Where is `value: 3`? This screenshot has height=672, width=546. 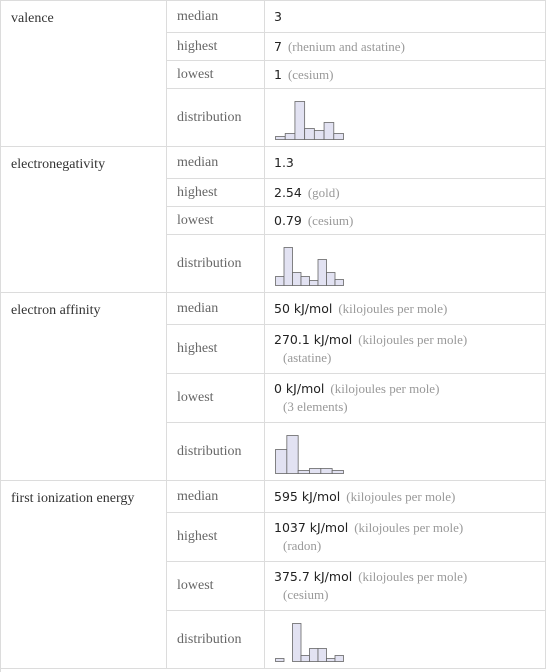 value: 3 is located at coordinates (278, 16).